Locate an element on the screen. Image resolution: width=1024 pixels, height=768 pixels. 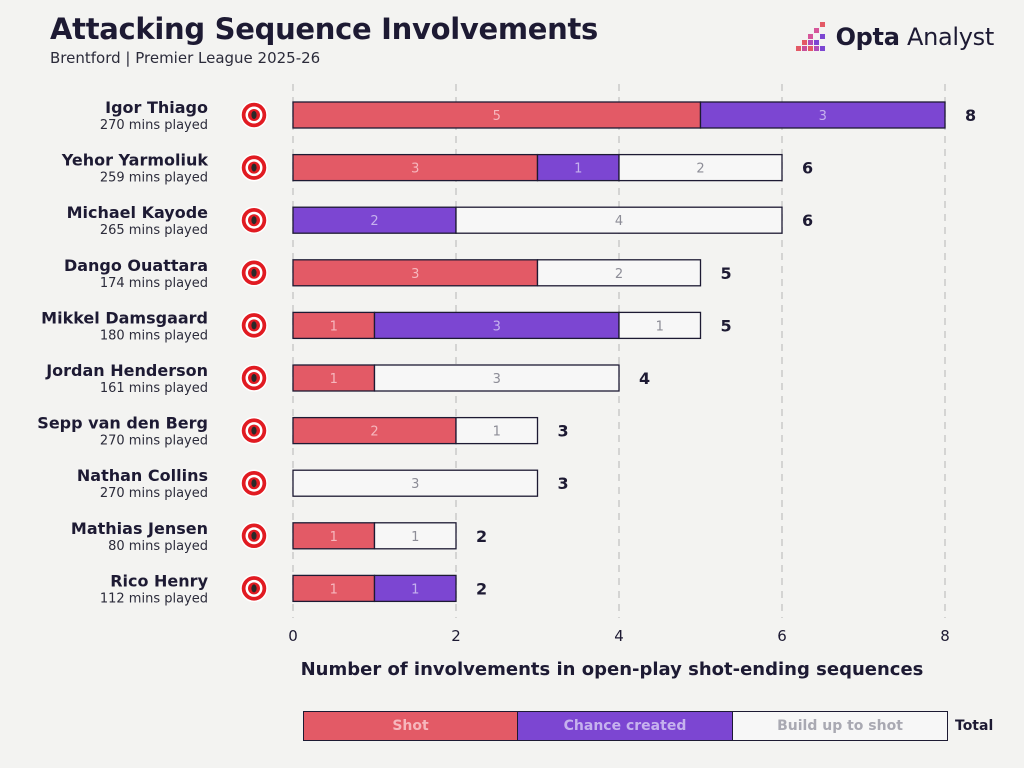
bar-total-label: 8 is located at coordinates (970, 115).